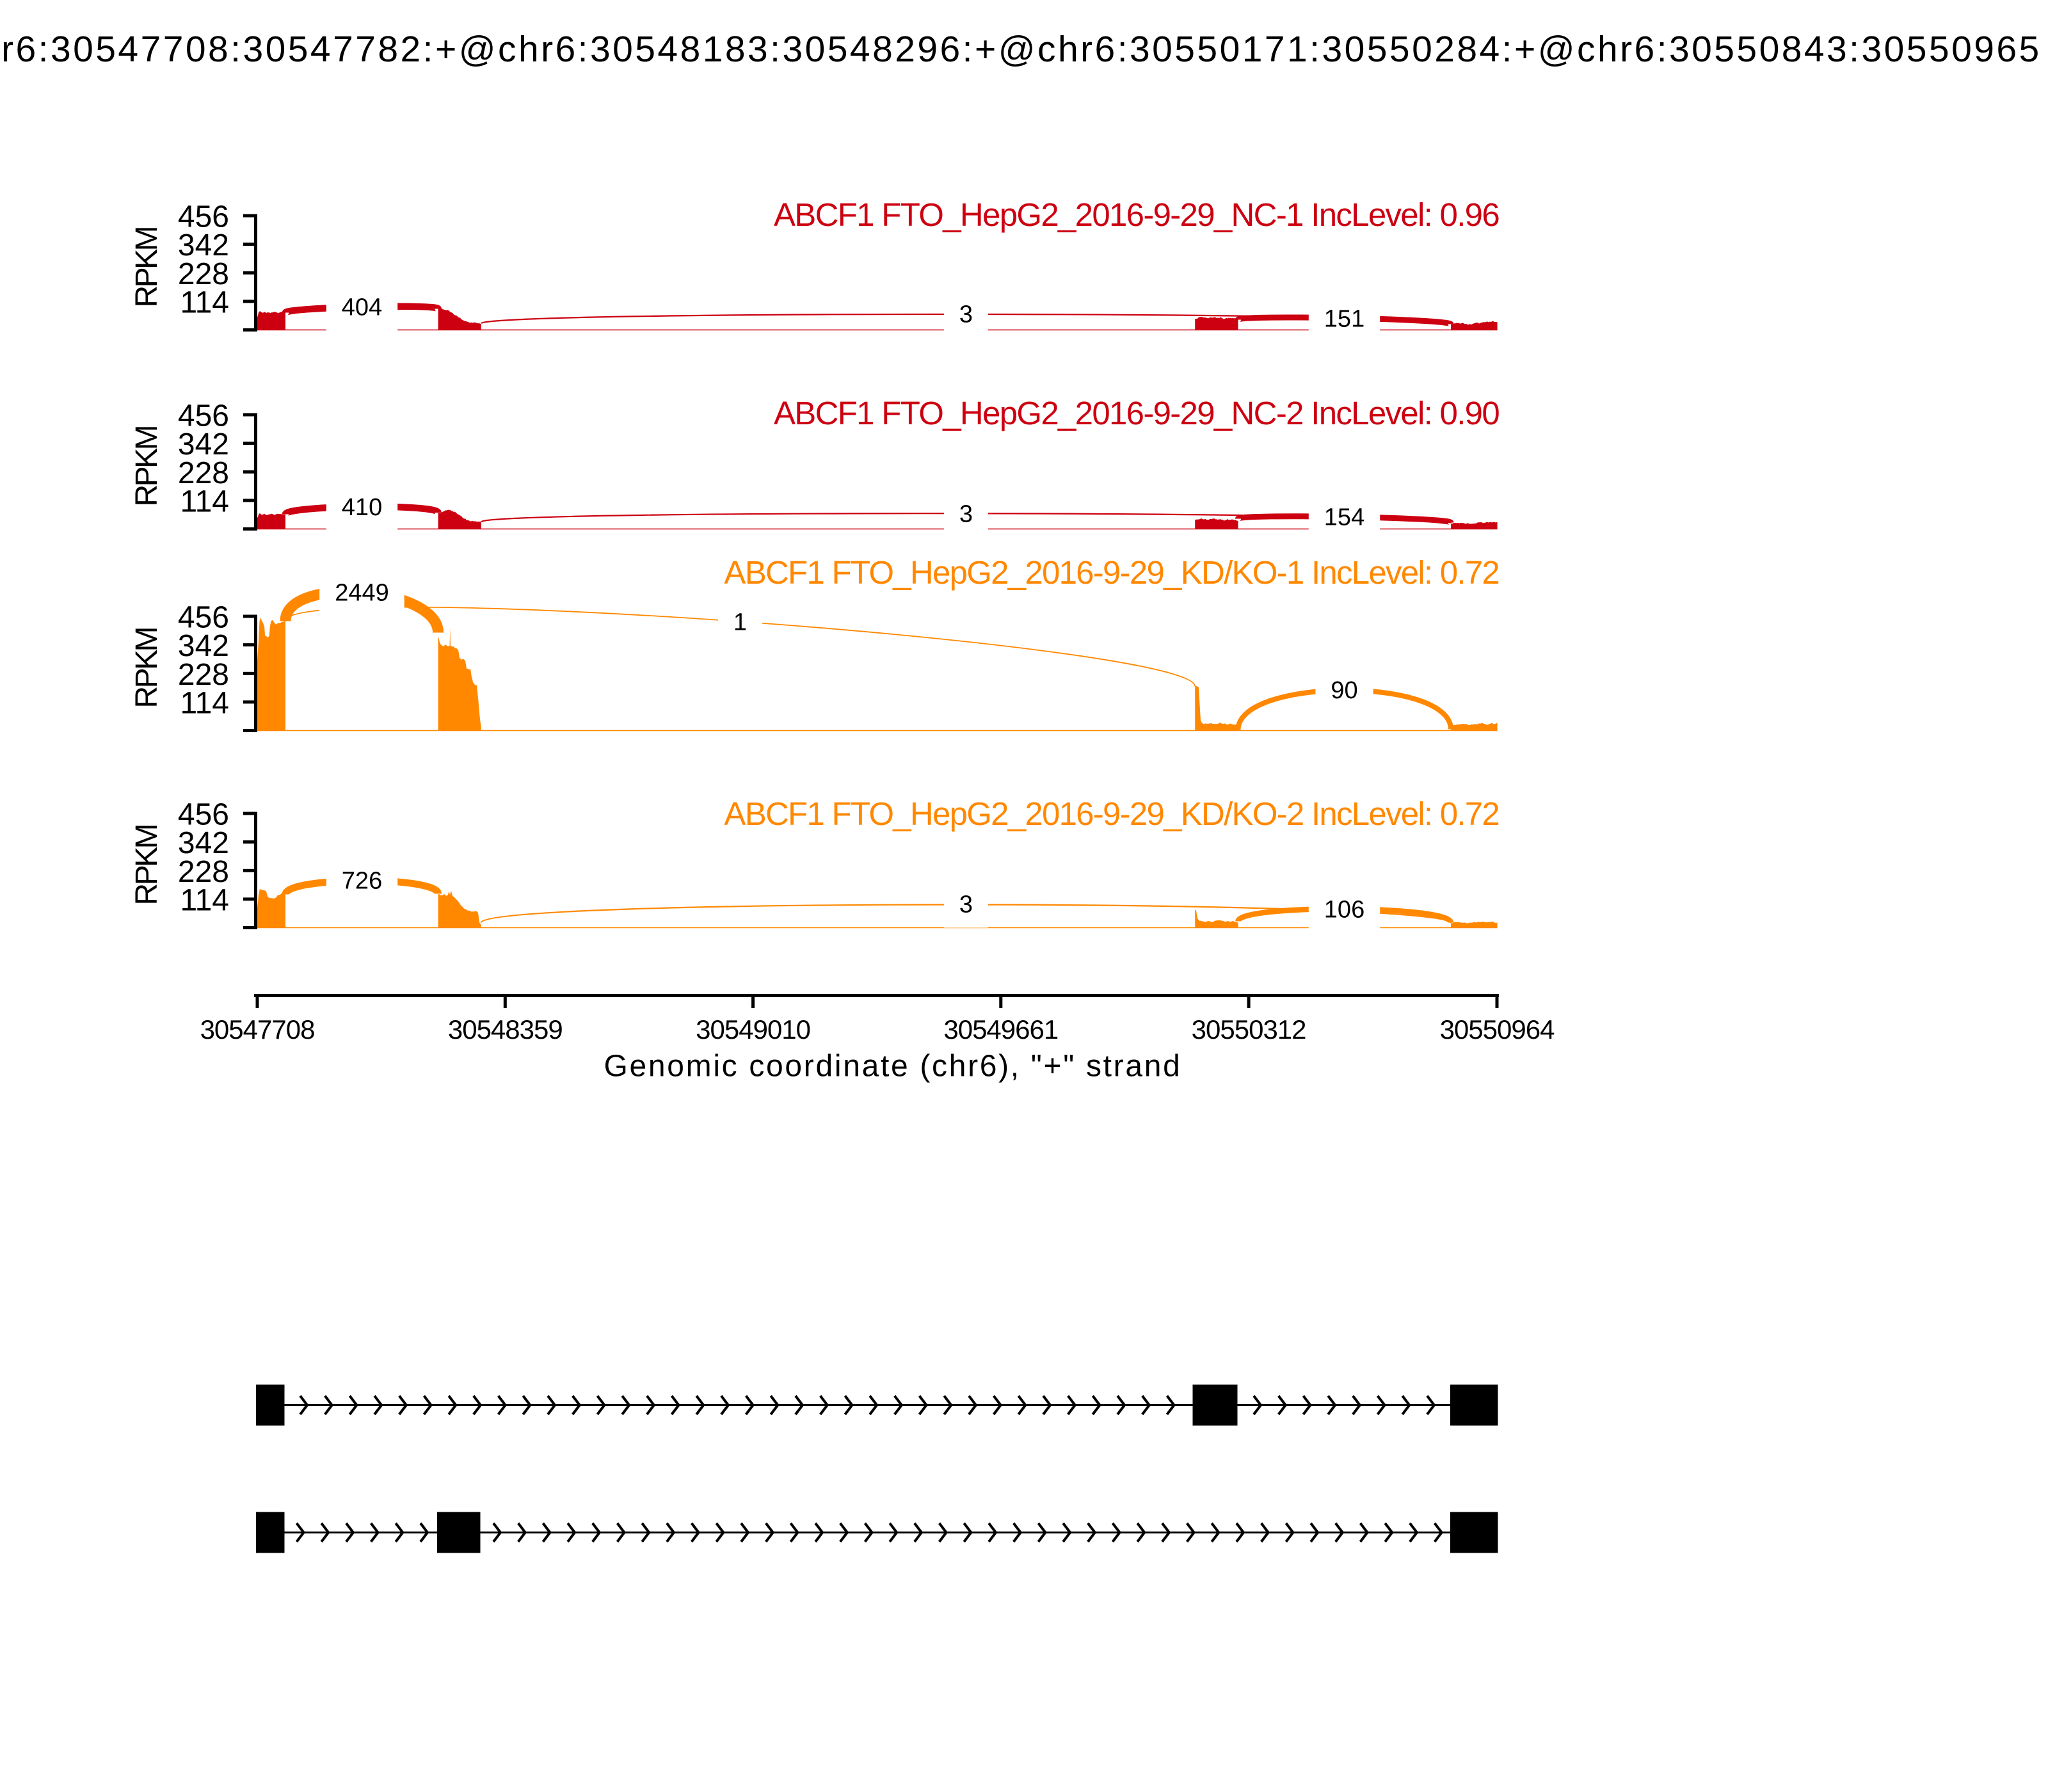 The width and height of the screenshot is (2048, 1792). What do you see at coordinates (1000, 1029) in the screenshot?
I see `svg-text: 30549661` at bounding box center [1000, 1029].